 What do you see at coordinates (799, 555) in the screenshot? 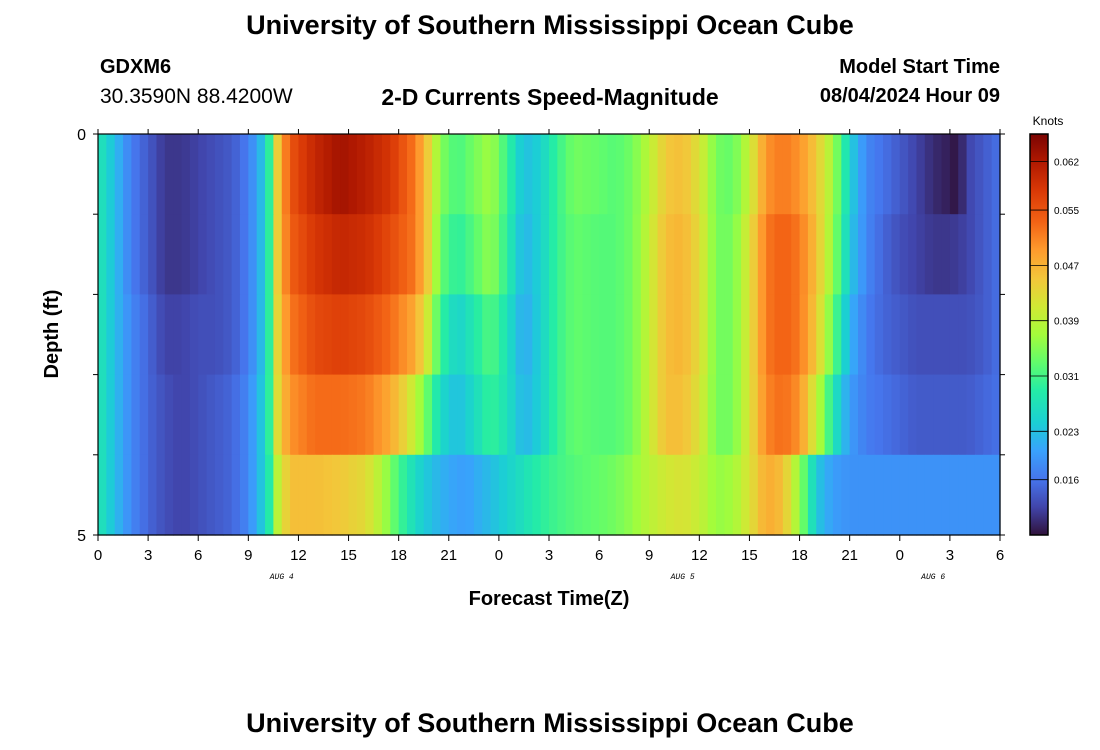
I see `x-tick-label: 18` at bounding box center [799, 555].